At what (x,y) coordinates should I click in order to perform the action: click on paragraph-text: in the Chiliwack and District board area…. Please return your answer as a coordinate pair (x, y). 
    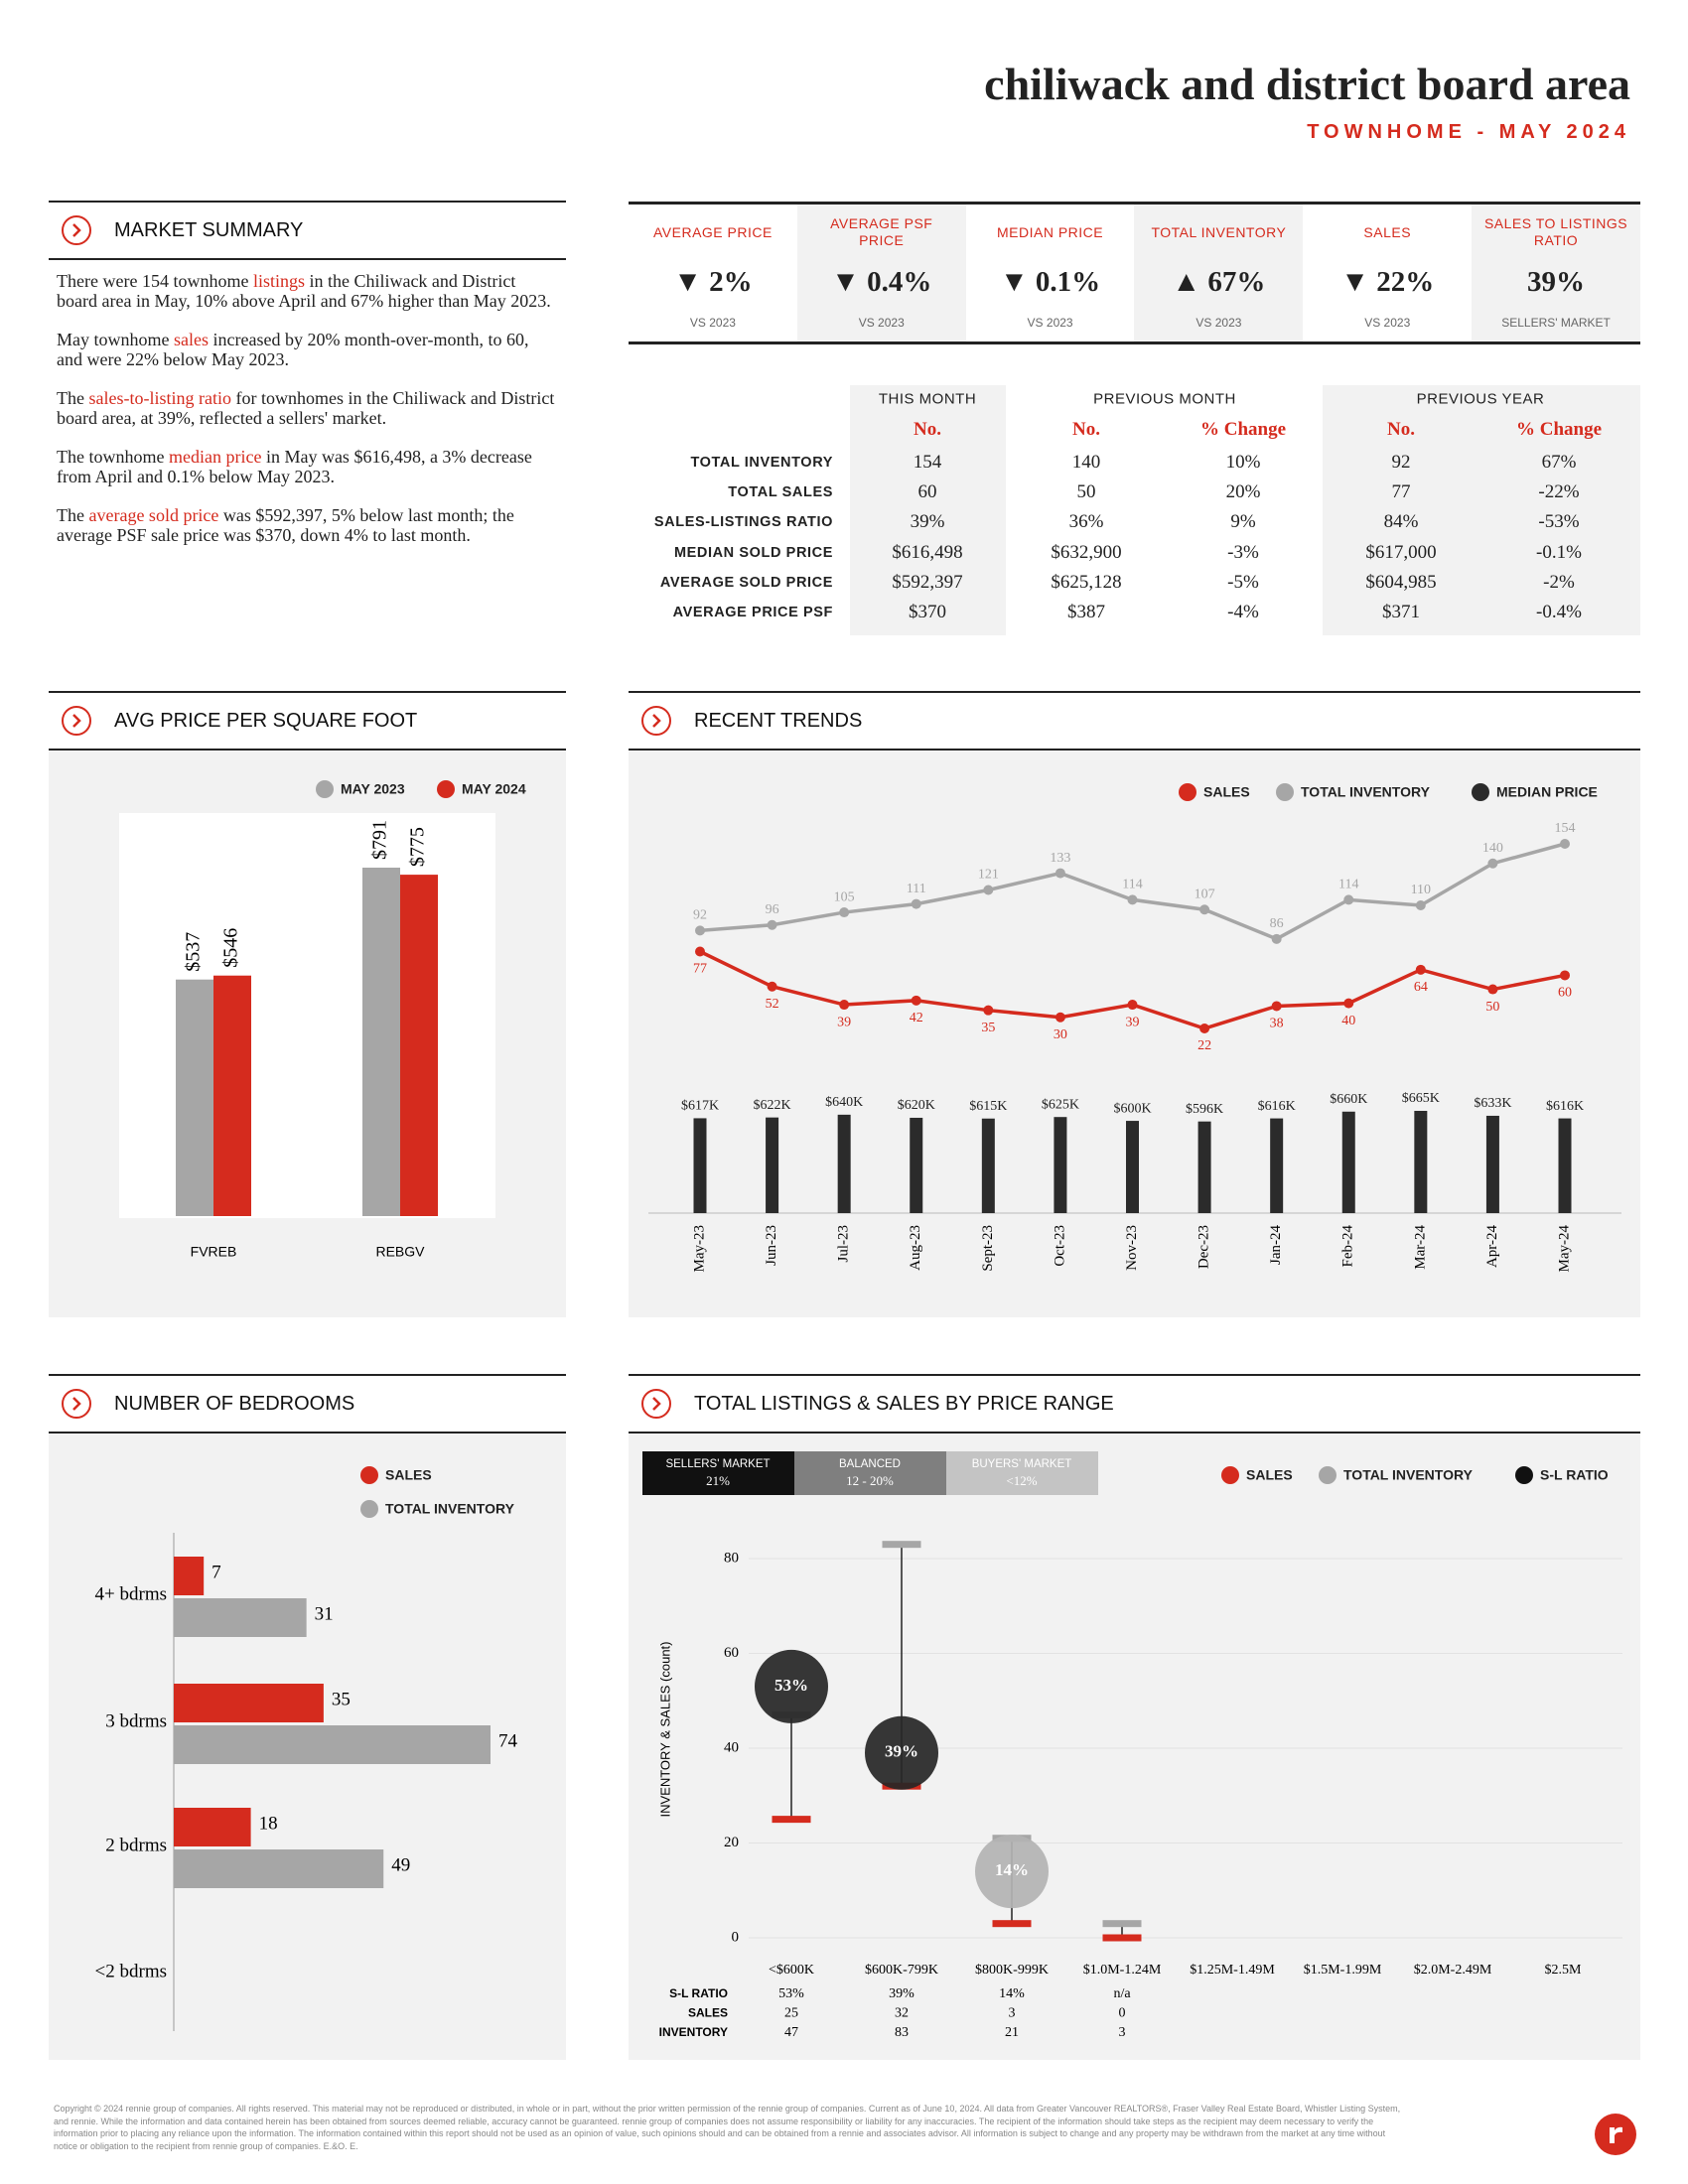
    Looking at the image, I should click on (304, 291).